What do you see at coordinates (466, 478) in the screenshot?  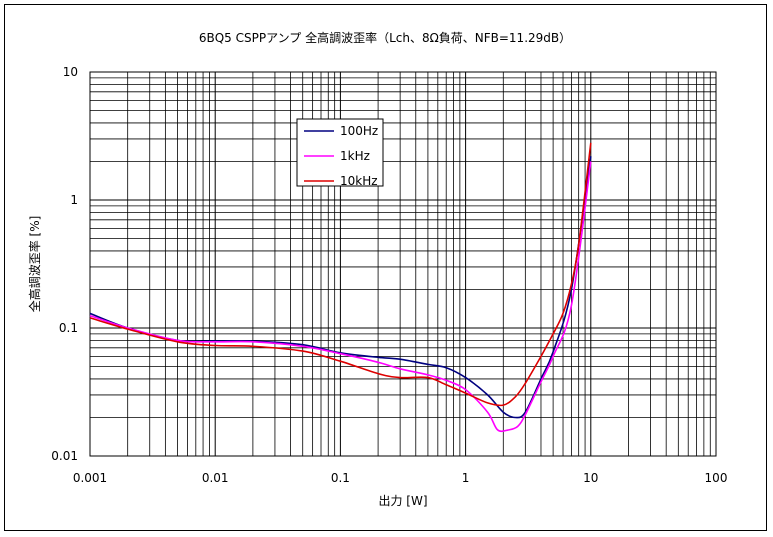 I see `x-tick-label: 1` at bounding box center [466, 478].